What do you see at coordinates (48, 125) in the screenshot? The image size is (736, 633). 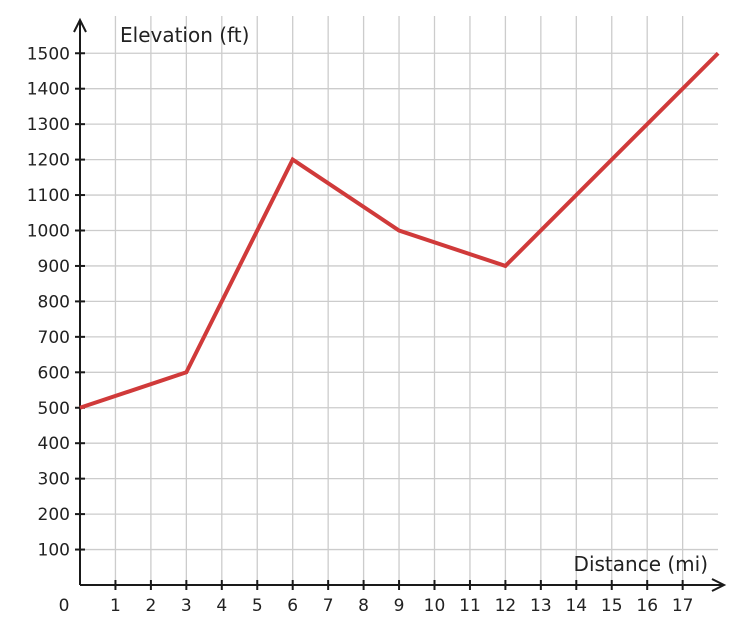 I see `y-tick-label: 1300` at bounding box center [48, 125].